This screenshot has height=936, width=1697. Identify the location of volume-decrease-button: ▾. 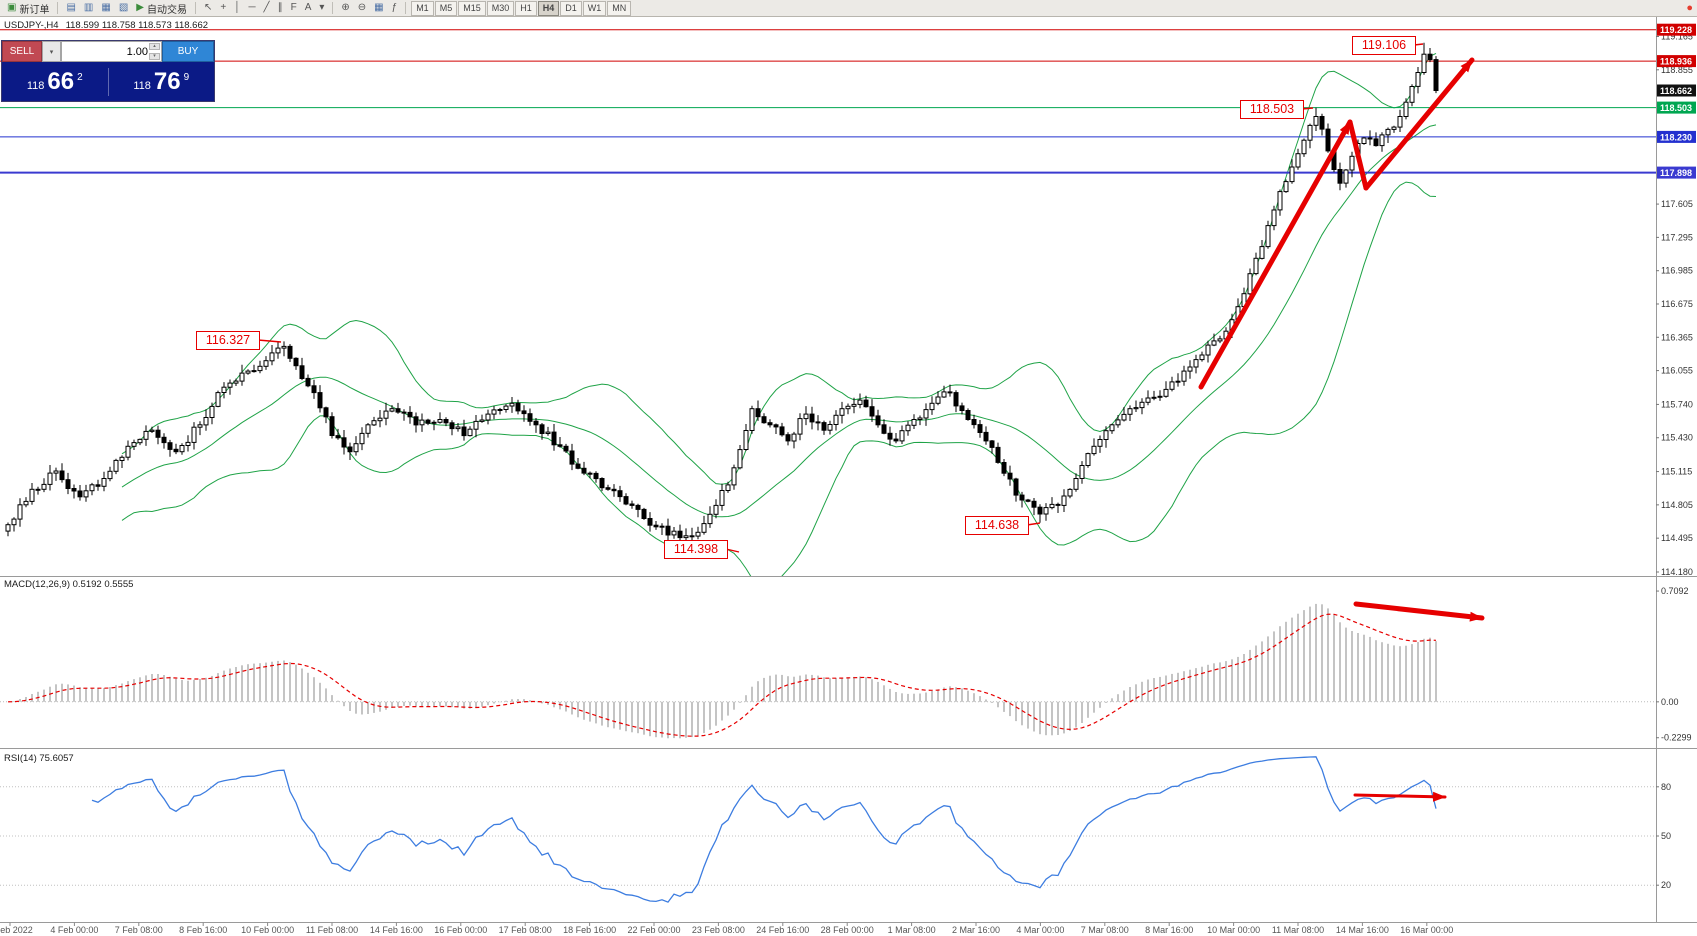
(154, 56).